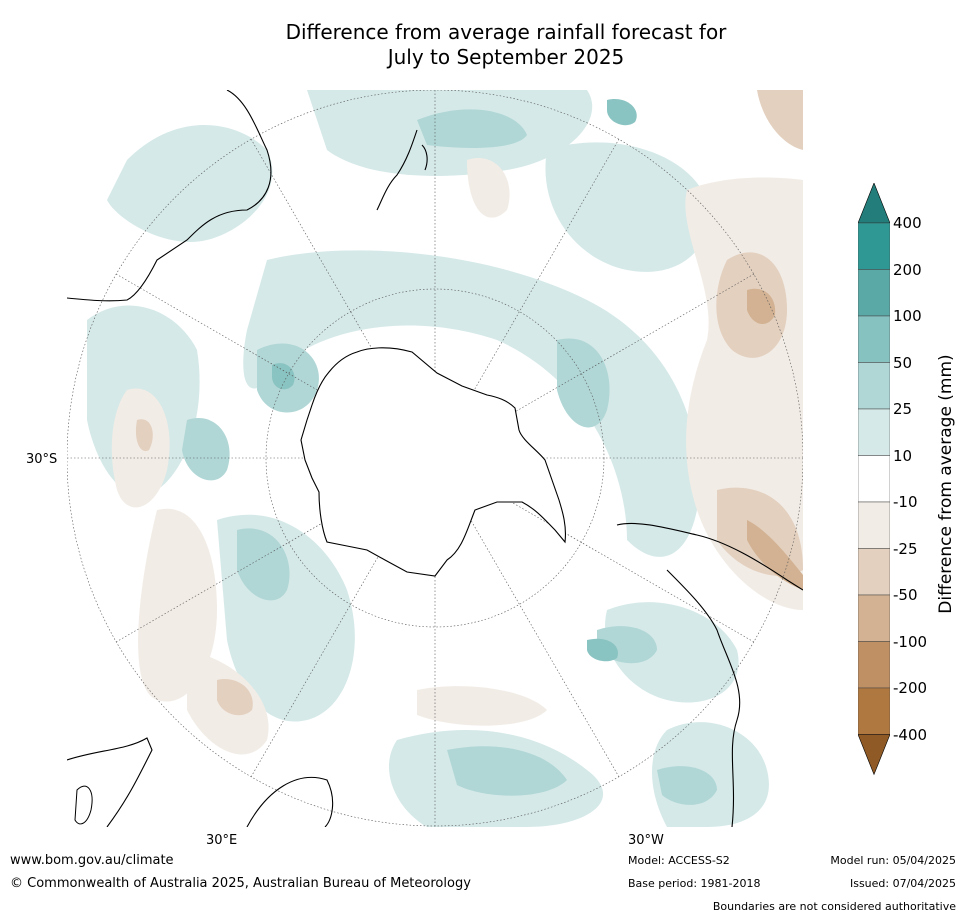 The width and height of the screenshot is (965, 919). I want to click on colorbar-tick-label: -400, so click(910, 734).